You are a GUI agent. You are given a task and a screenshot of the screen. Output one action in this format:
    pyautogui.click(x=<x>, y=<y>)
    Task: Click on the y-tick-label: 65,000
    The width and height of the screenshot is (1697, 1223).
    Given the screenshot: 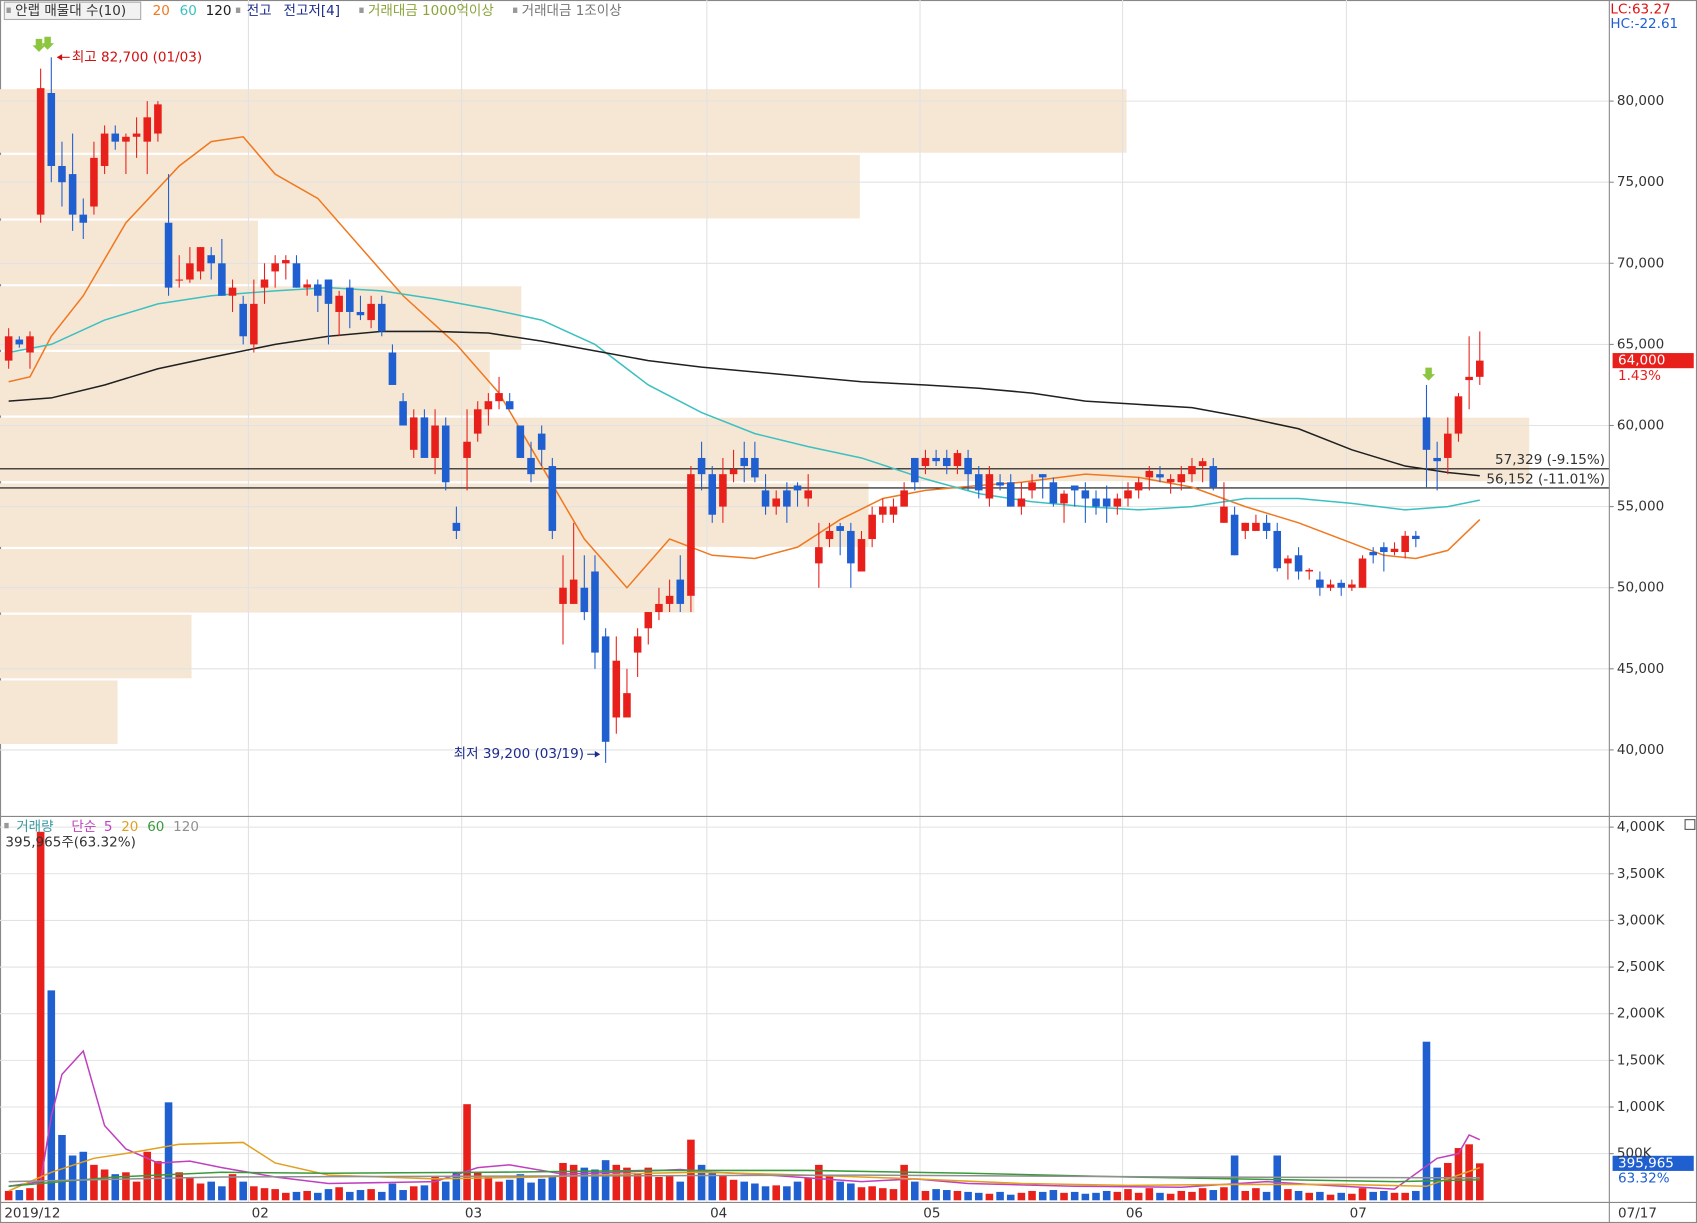 What is the action you would take?
    pyautogui.click(x=1640, y=344)
    